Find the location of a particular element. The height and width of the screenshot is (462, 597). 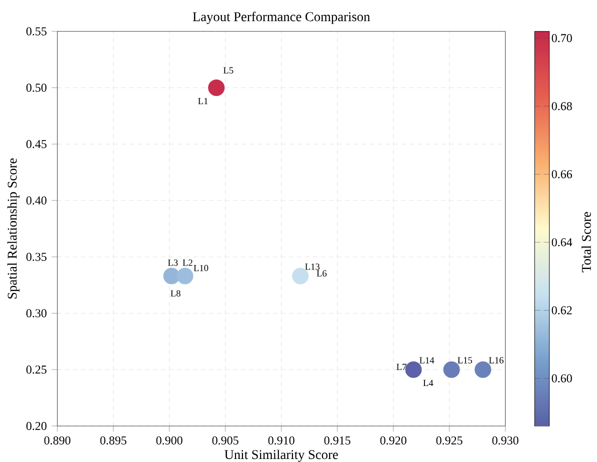

x-axis-title: Unit Similarity Score is located at coordinates (281, 456).